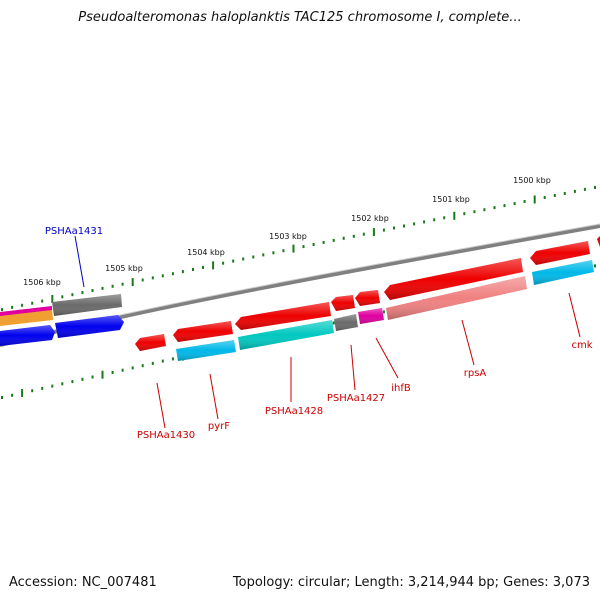 The image size is (600, 600). I want to click on gene-arrow-blue-2-shade, so click(89, 326).